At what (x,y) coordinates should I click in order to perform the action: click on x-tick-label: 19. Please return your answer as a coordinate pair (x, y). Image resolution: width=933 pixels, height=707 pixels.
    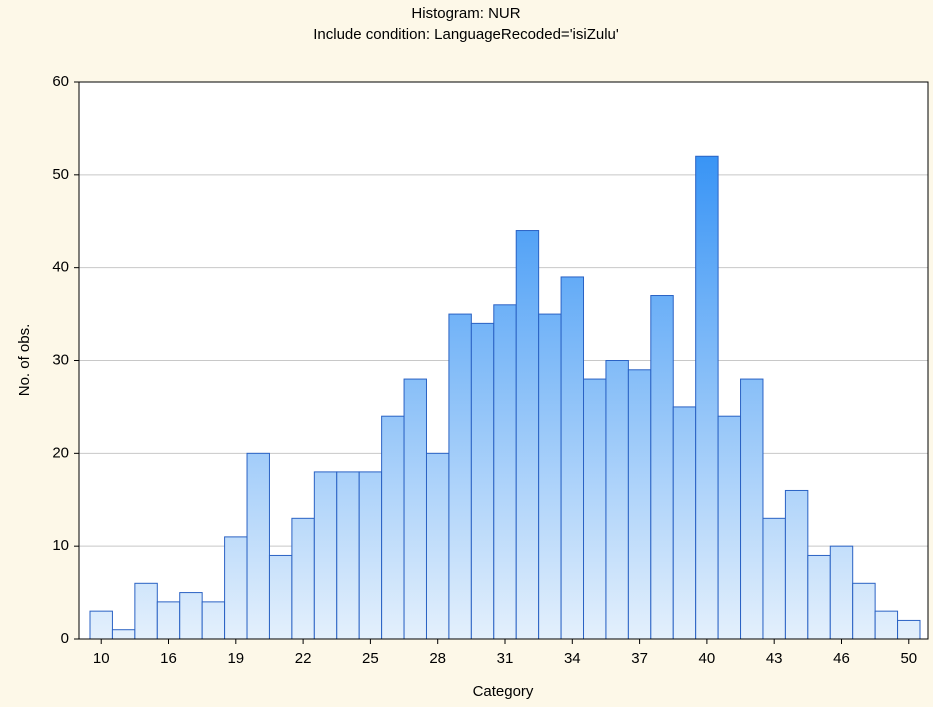
    Looking at the image, I should click on (235, 658).